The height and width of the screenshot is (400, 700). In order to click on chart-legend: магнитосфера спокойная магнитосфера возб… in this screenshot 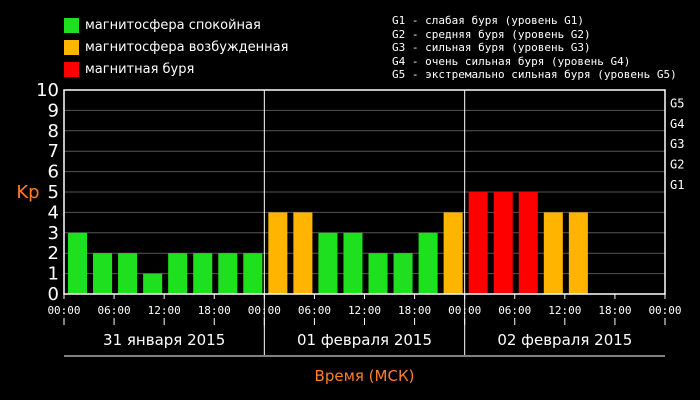, I will do `click(176, 47)`.